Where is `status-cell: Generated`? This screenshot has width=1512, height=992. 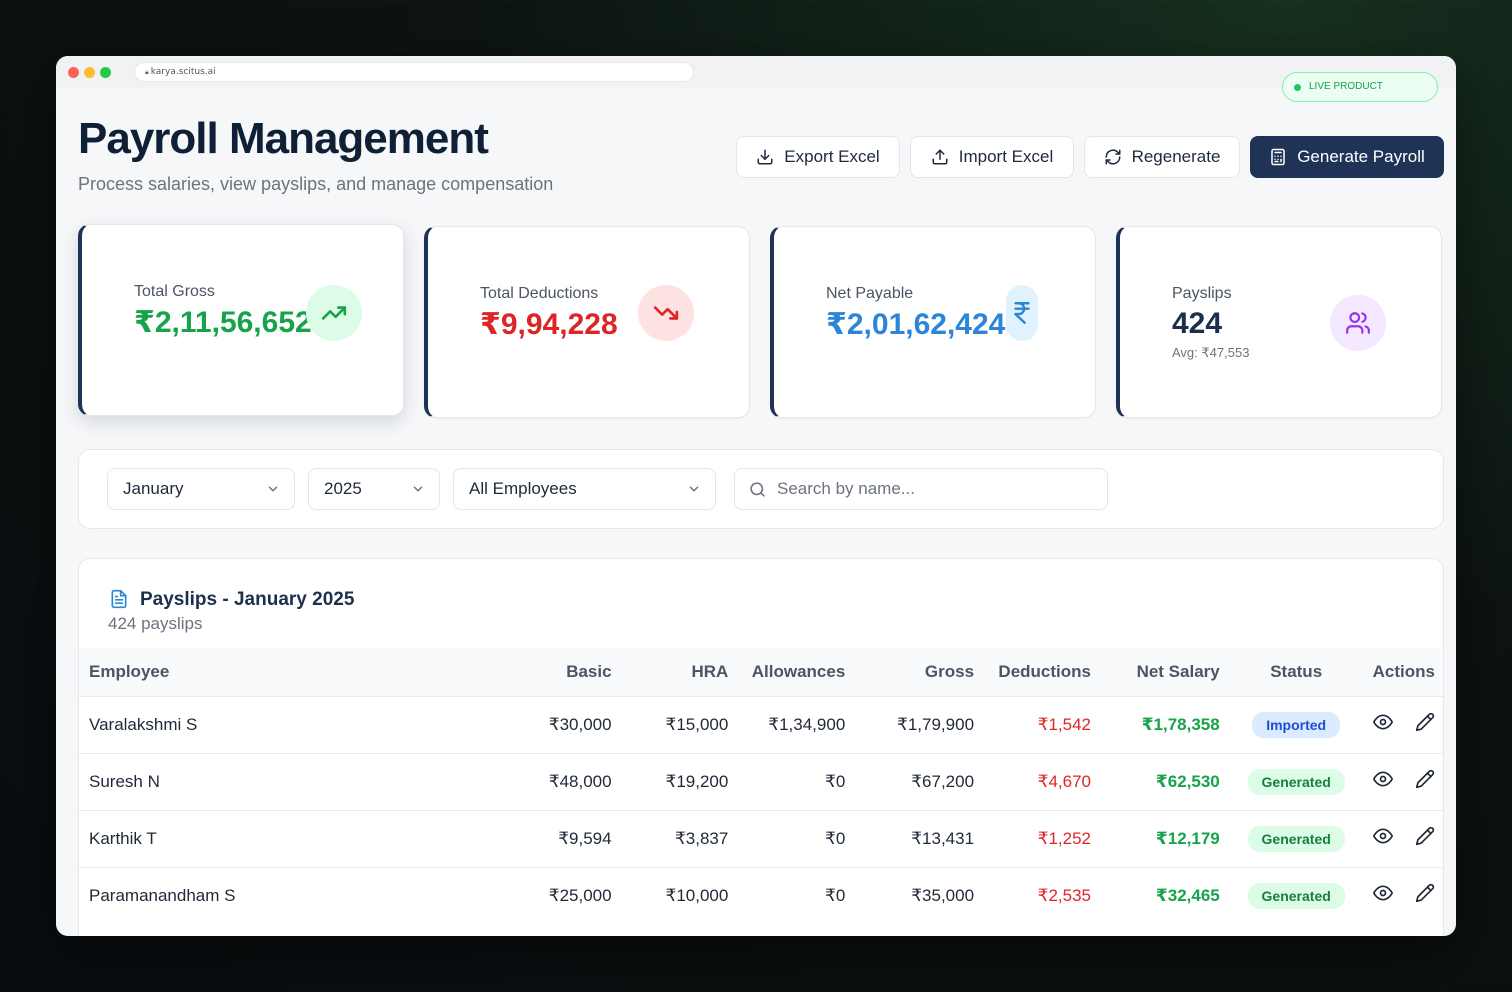
status-cell: Generated is located at coordinates (1296, 838).